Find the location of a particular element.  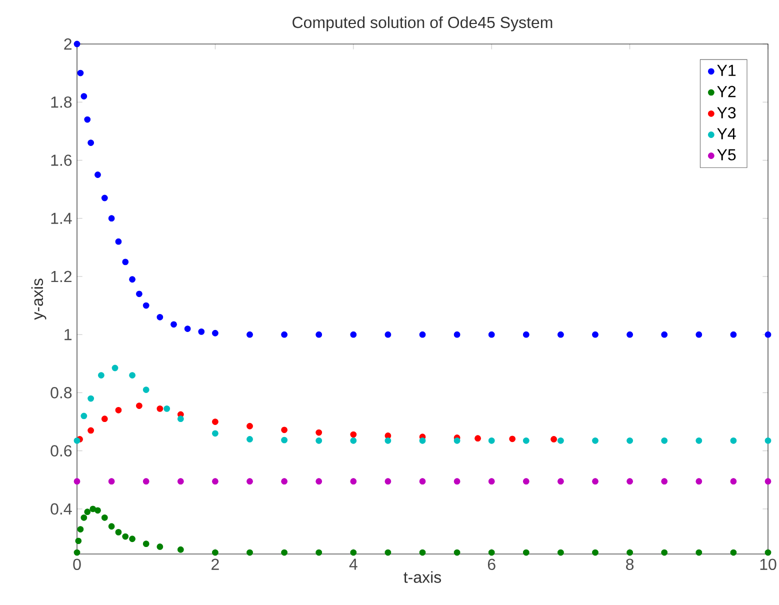

legend-label: Y1 is located at coordinates (726, 70).